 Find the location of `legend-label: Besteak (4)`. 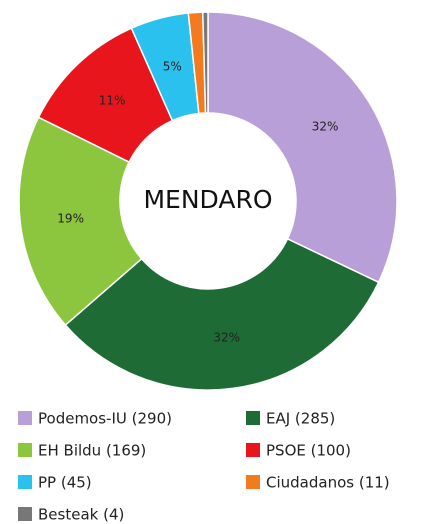

legend-label: Besteak (4) is located at coordinates (81, 515).